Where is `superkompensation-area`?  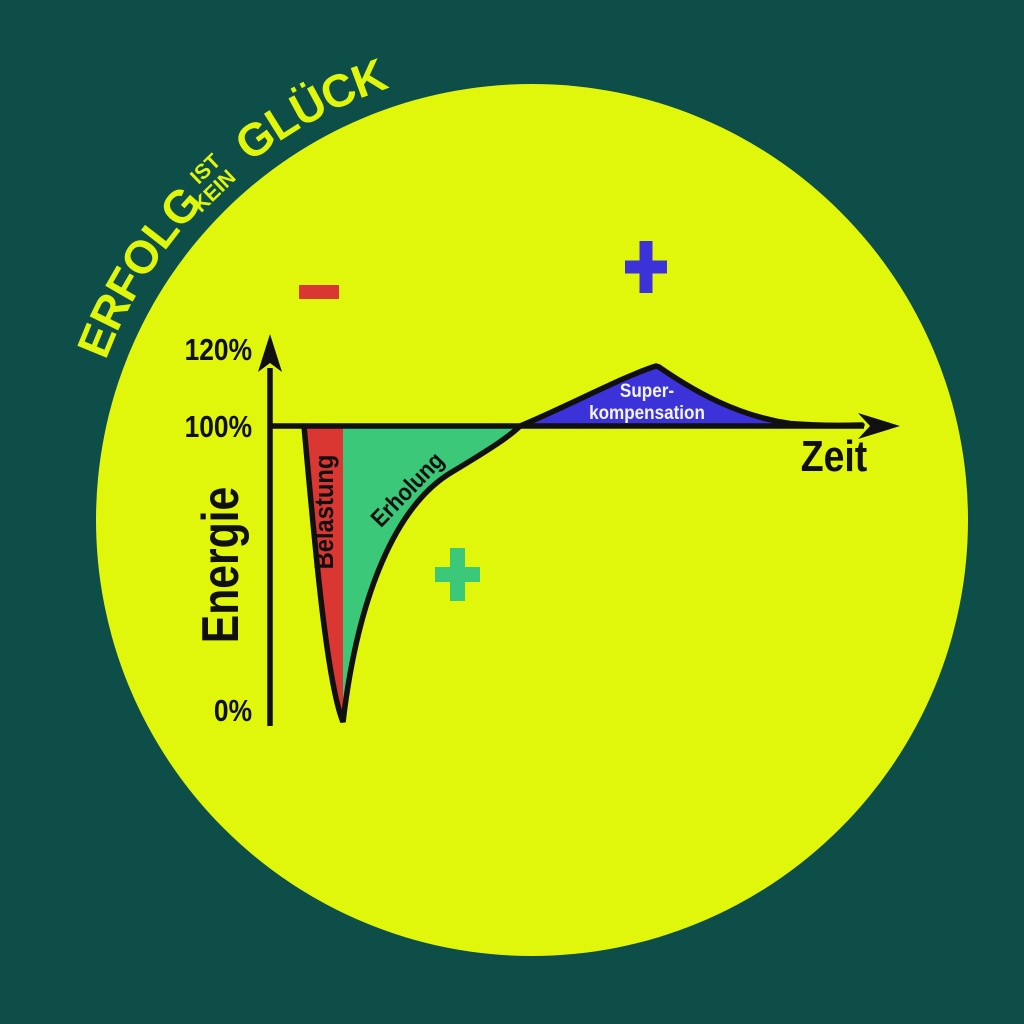 superkompensation-area is located at coordinates (681, 396).